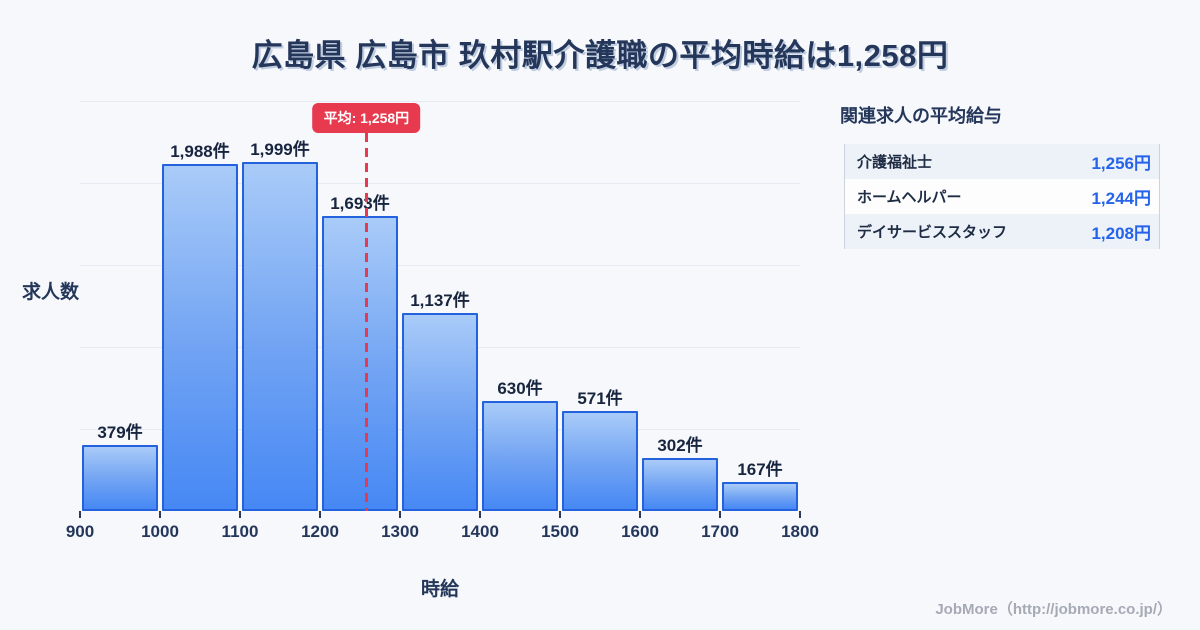  Describe the element at coordinates (240, 531) in the screenshot. I see `x-tick-label: 1100` at that location.